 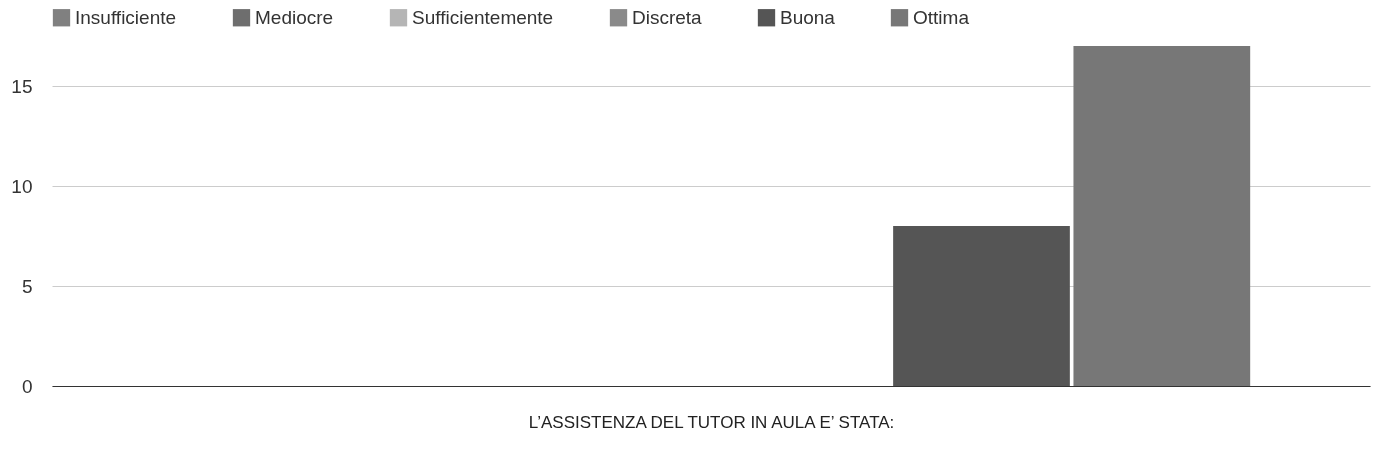 What do you see at coordinates (711, 422) in the screenshot?
I see `x-axis-title: L’ASSISTENZA DEL TUTOR IN AULA E’ STATA:` at bounding box center [711, 422].